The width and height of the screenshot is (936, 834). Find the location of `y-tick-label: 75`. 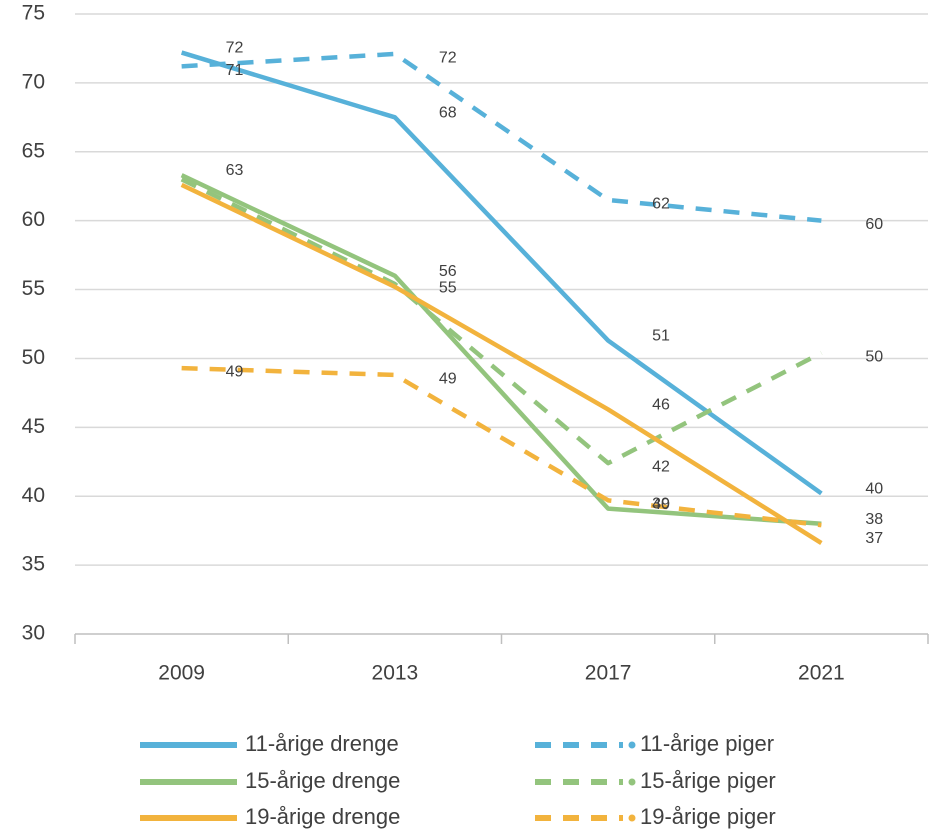

y-tick-label: 75 is located at coordinates (33, 13).